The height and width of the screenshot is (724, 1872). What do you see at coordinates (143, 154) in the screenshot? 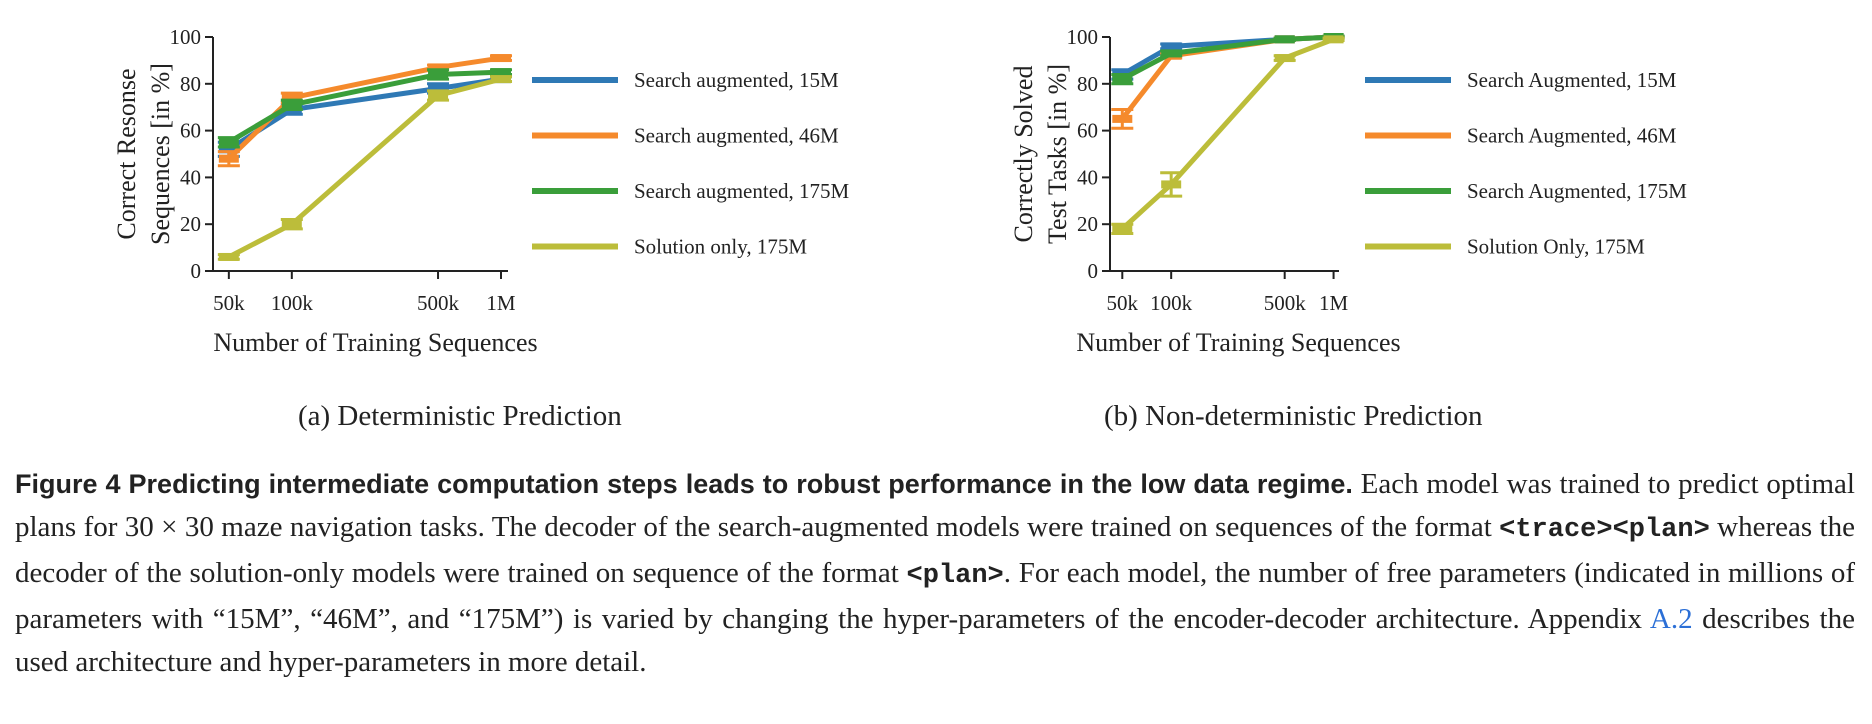
I see `y-axis-label: Correct Resonse Sequences [in %]` at bounding box center [143, 154].